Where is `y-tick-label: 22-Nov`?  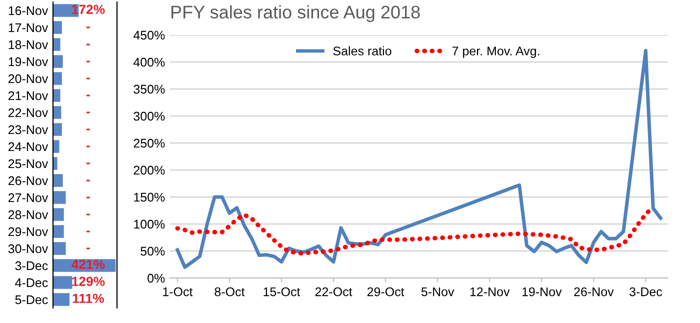 y-tick-label: 22-Nov is located at coordinates (28, 113).